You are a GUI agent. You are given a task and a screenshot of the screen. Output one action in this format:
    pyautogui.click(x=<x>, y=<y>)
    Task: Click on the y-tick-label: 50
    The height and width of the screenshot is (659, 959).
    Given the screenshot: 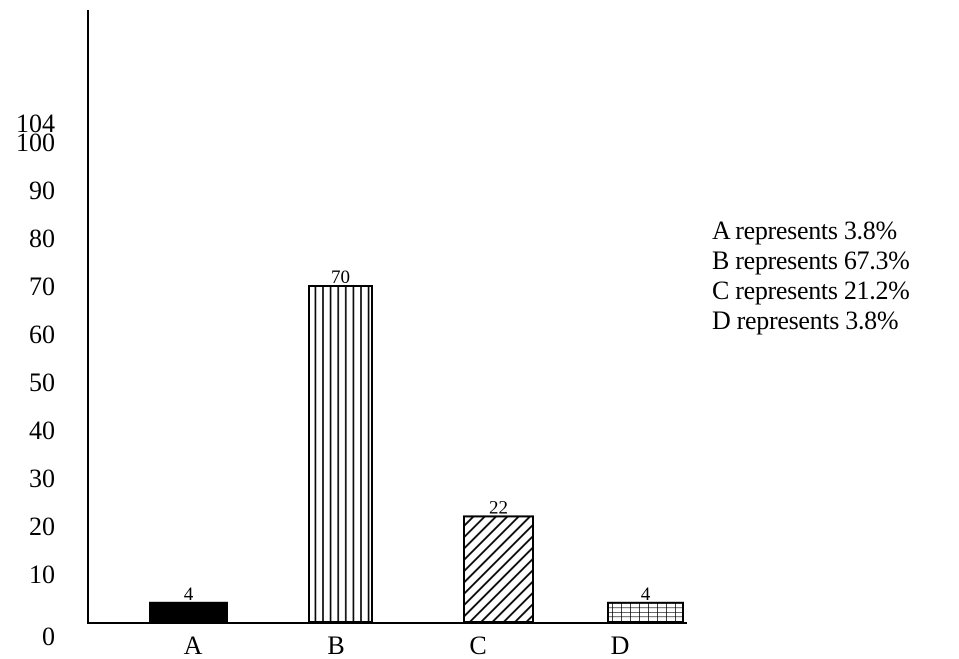 What is the action you would take?
    pyautogui.click(x=42, y=382)
    